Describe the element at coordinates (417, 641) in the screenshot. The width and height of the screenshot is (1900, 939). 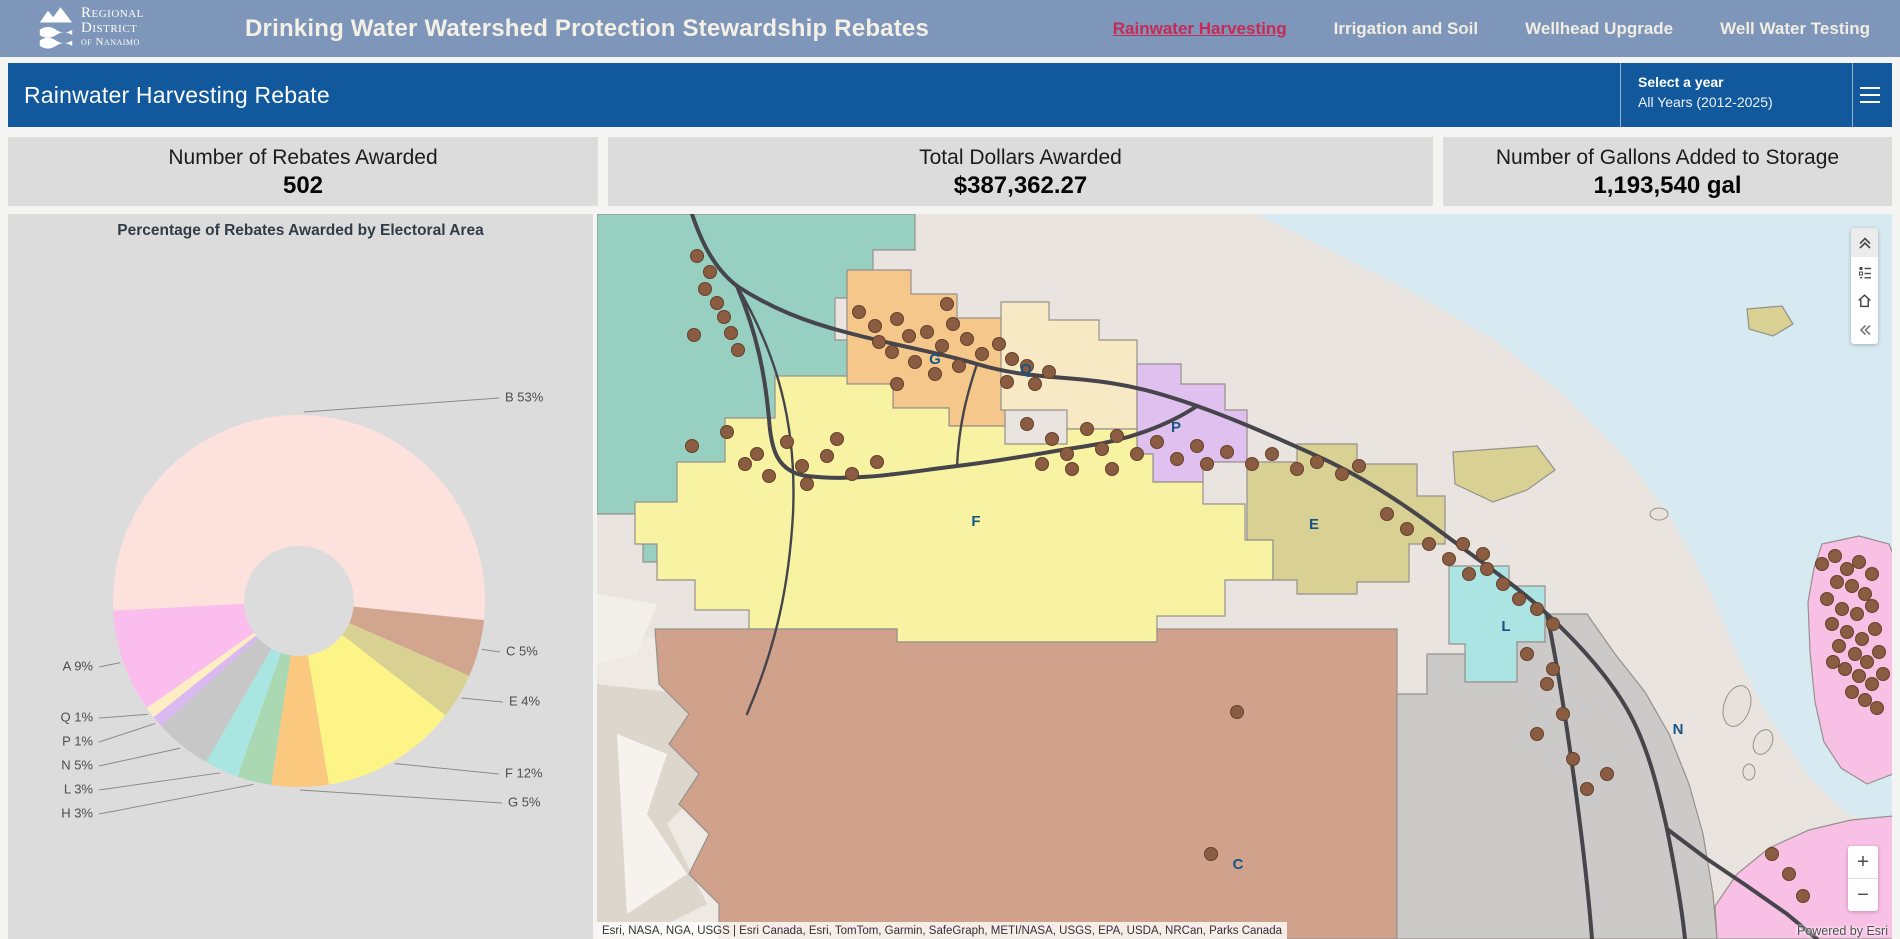
I see `donut-slice-C` at that location.